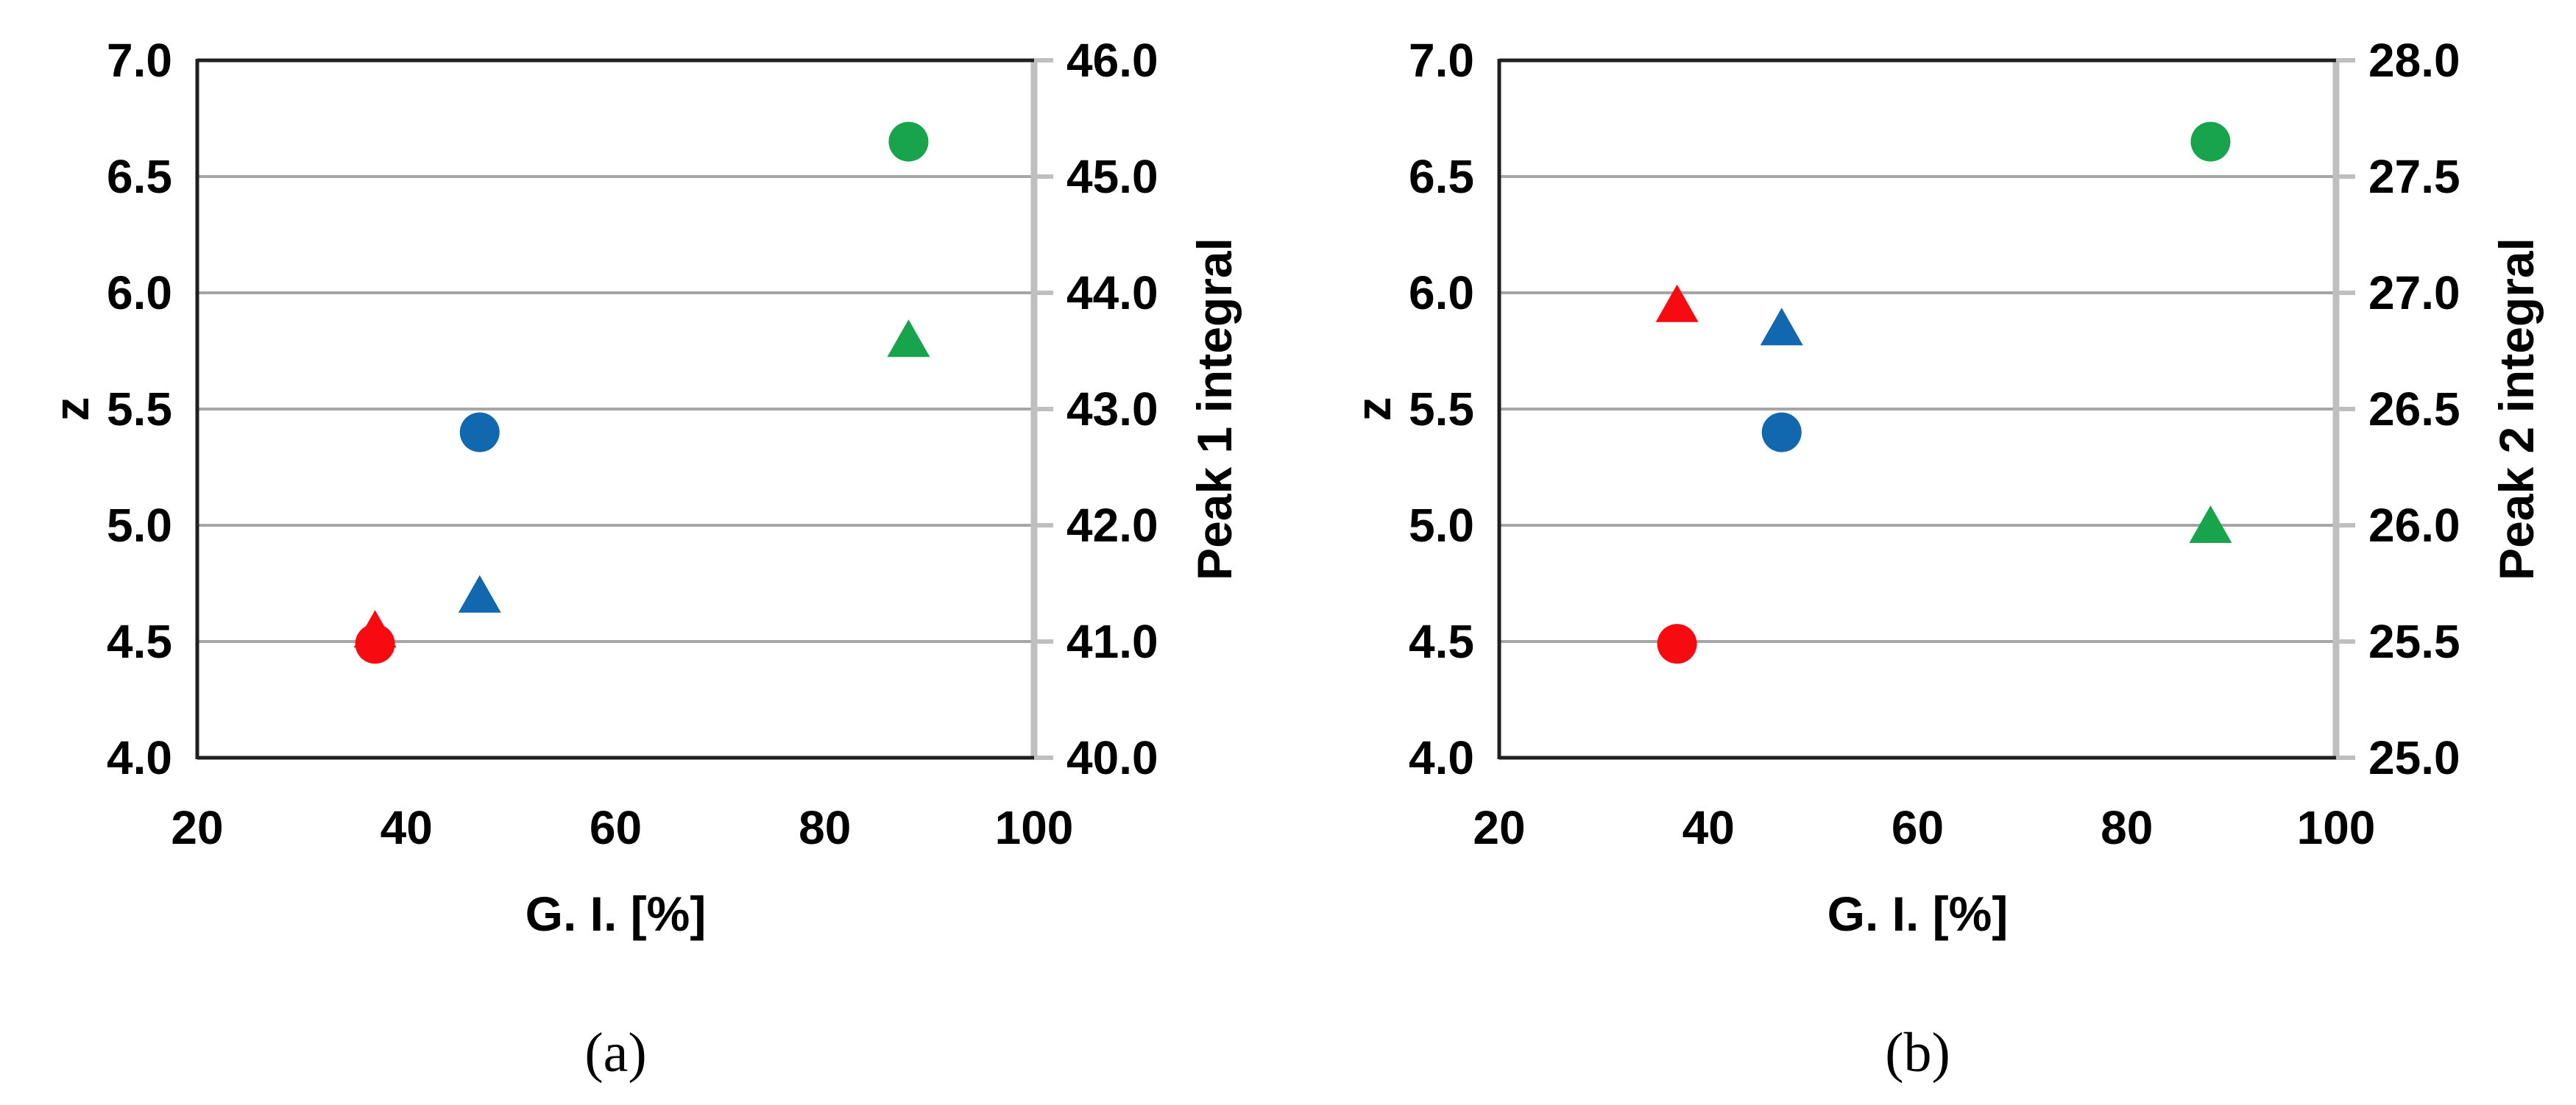  Describe the element at coordinates (1112, 60) in the screenshot. I see `y-right-tick-label: 46.0` at that location.